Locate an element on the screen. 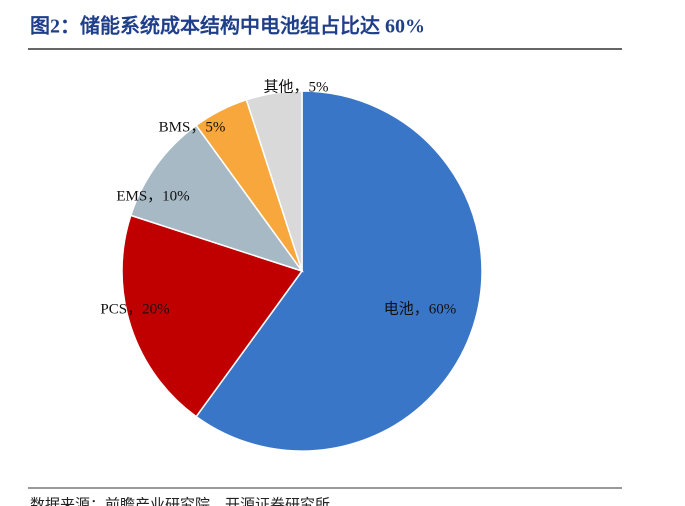 This screenshot has height=506, width=685. data-label: EMS，10% is located at coordinates (152, 196).